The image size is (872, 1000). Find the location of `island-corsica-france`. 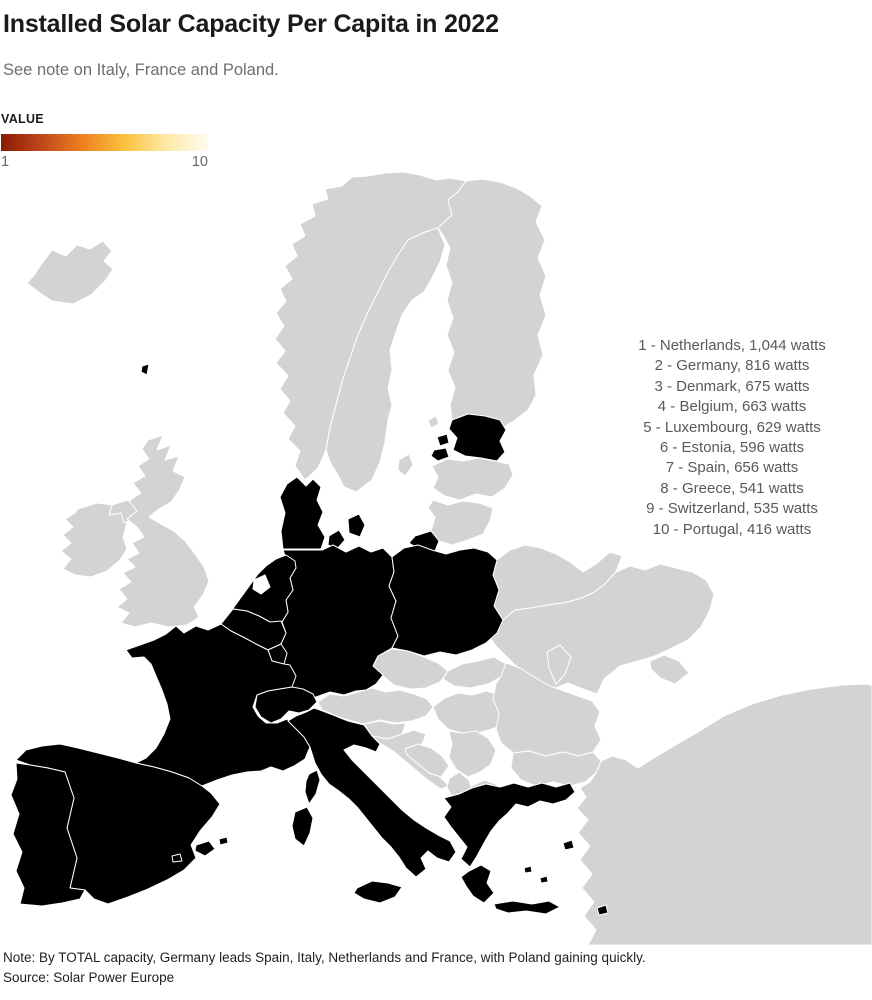

island-corsica-france is located at coordinates (312, 787).